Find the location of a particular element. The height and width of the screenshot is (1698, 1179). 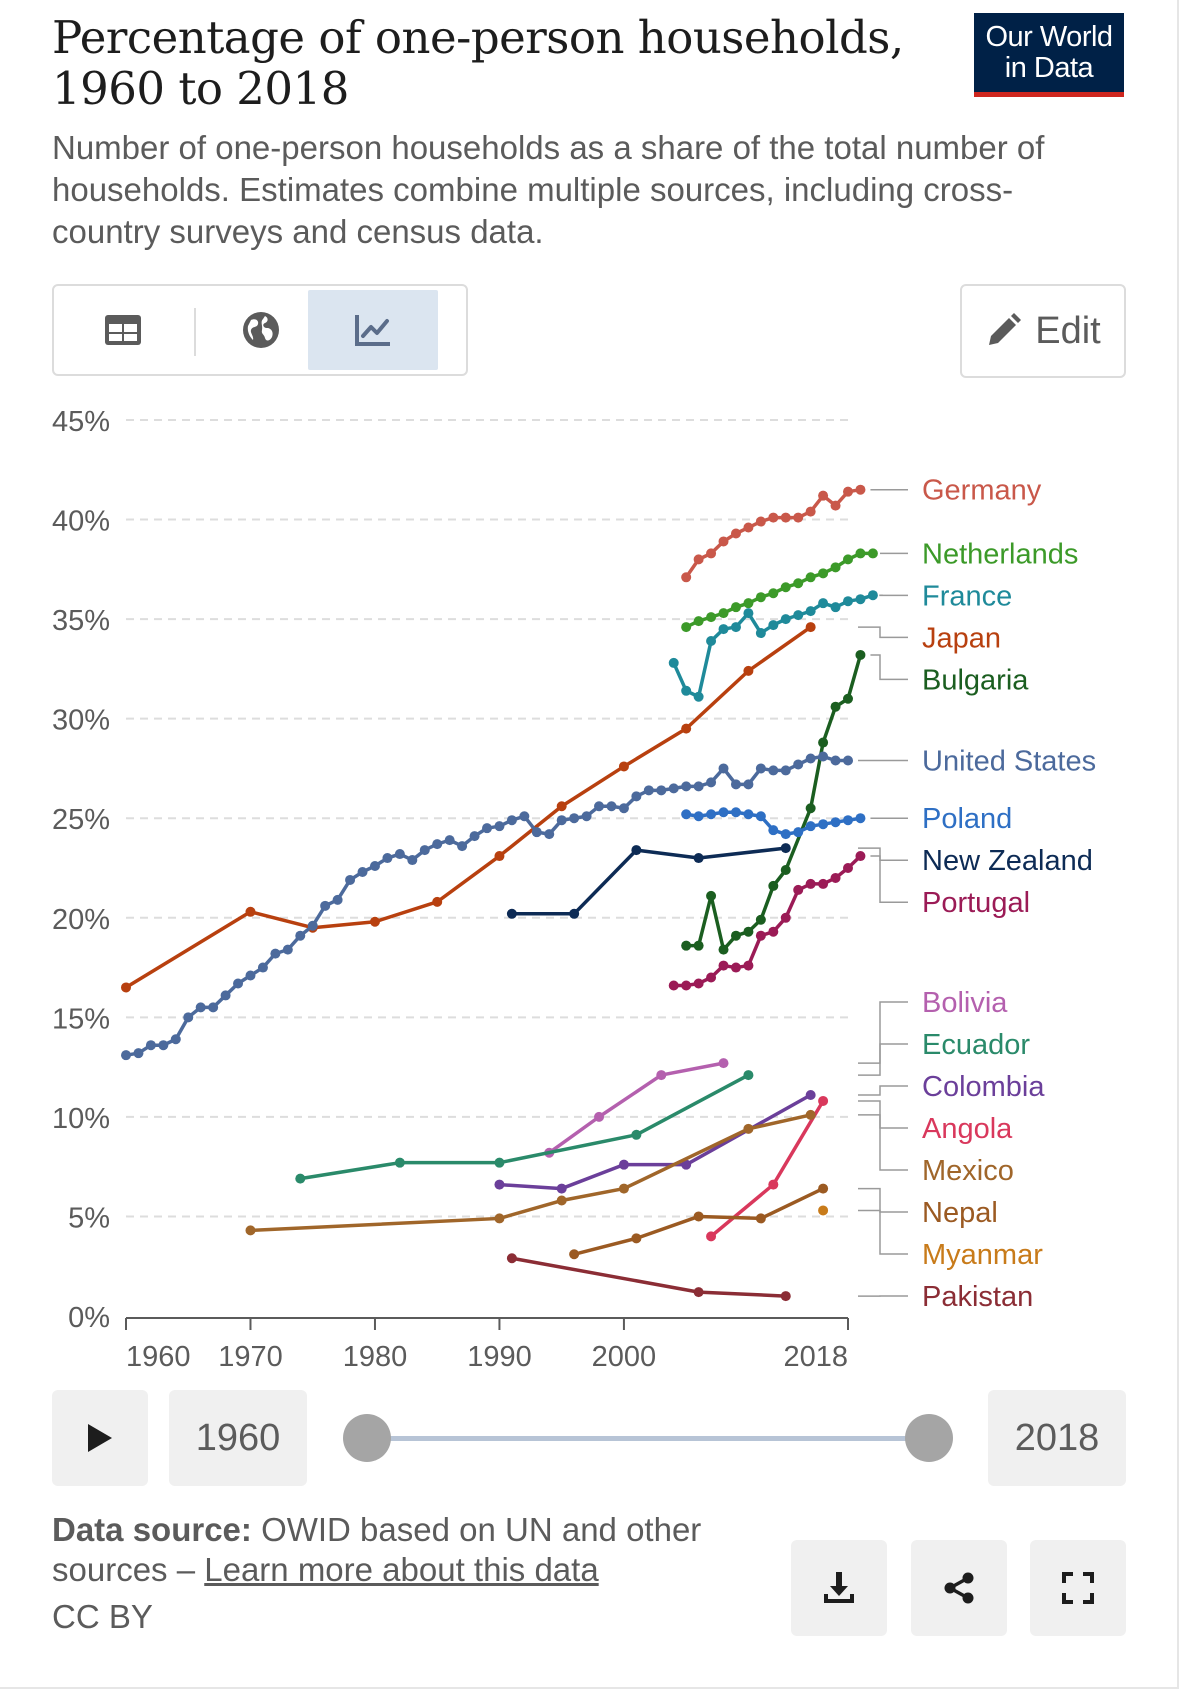

legend-item: Bolivia is located at coordinates (933, 1025).